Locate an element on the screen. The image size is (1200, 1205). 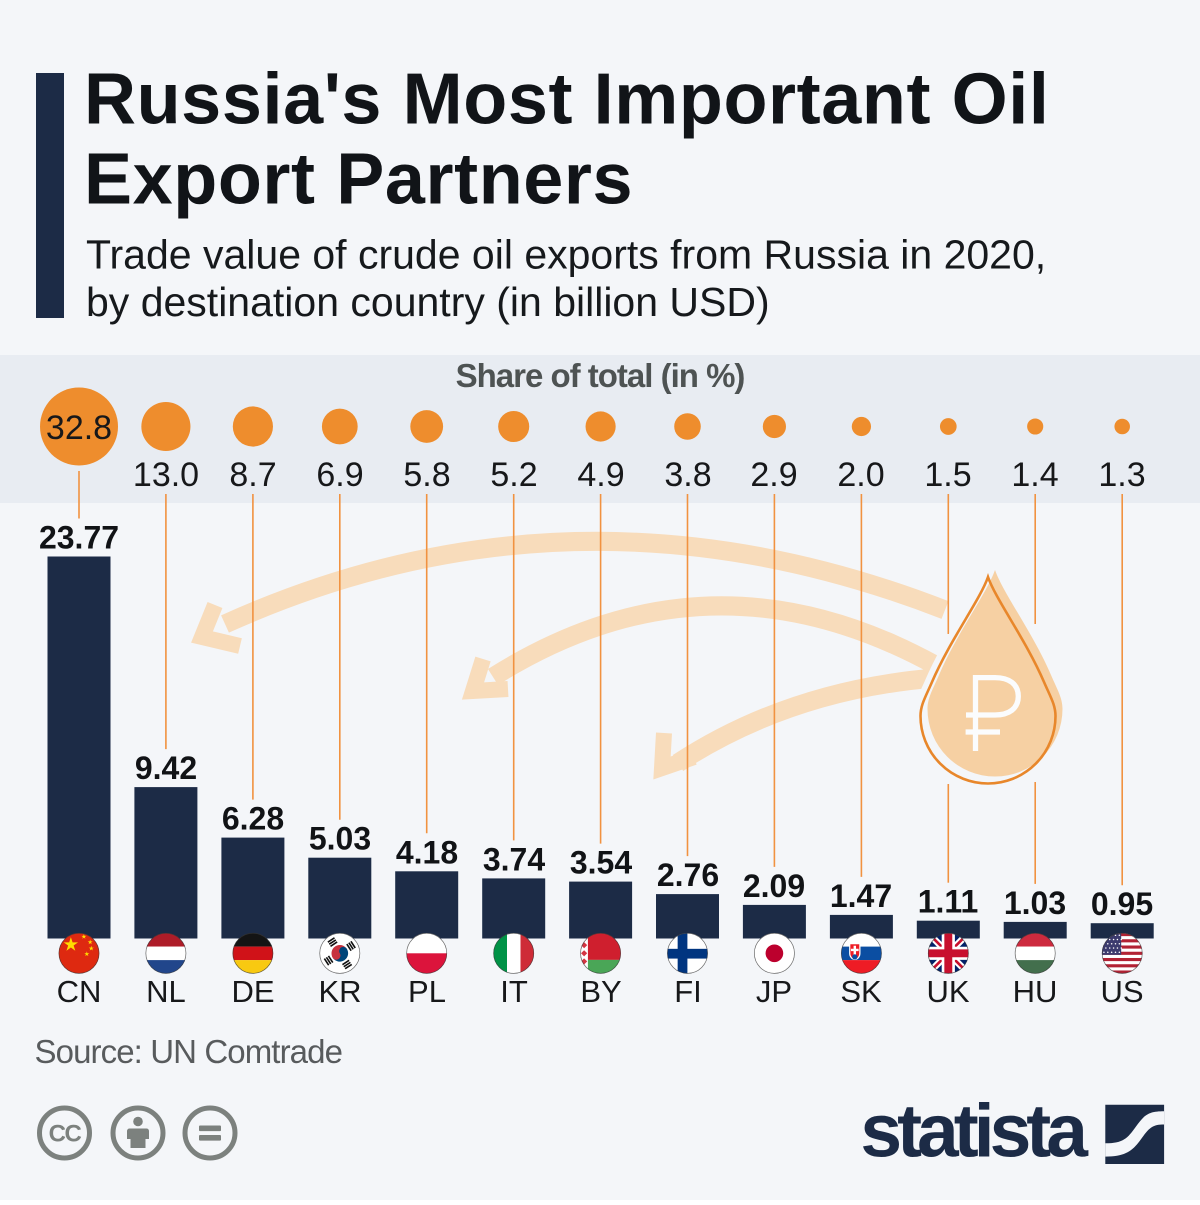
svg-text: Export Partners is located at coordinates (358, 180).